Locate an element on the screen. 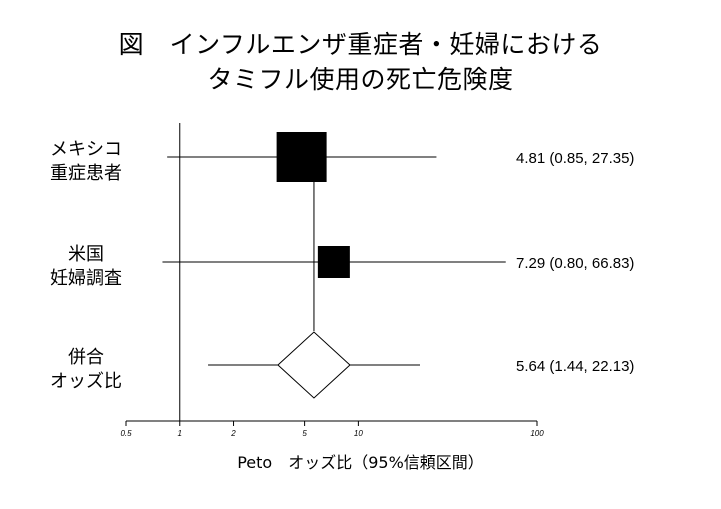 This screenshot has height=509, width=721. x-tick-label: 100 is located at coordinates (537, 433).